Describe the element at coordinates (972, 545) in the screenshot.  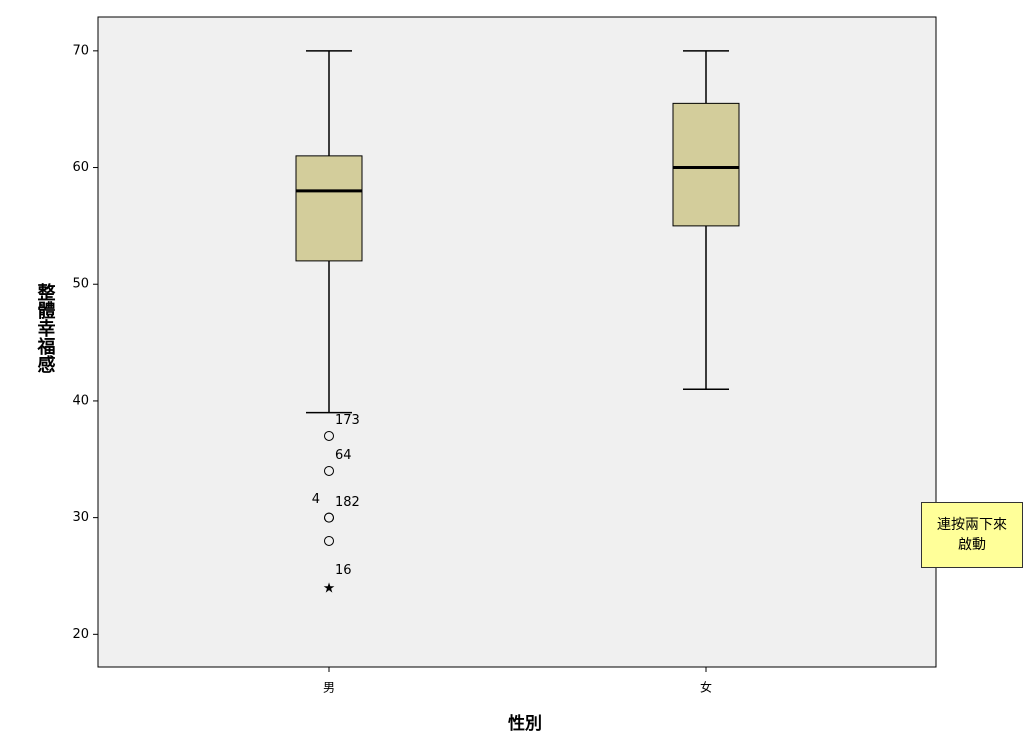
I see `tooltip-line: 啟動` at that location.